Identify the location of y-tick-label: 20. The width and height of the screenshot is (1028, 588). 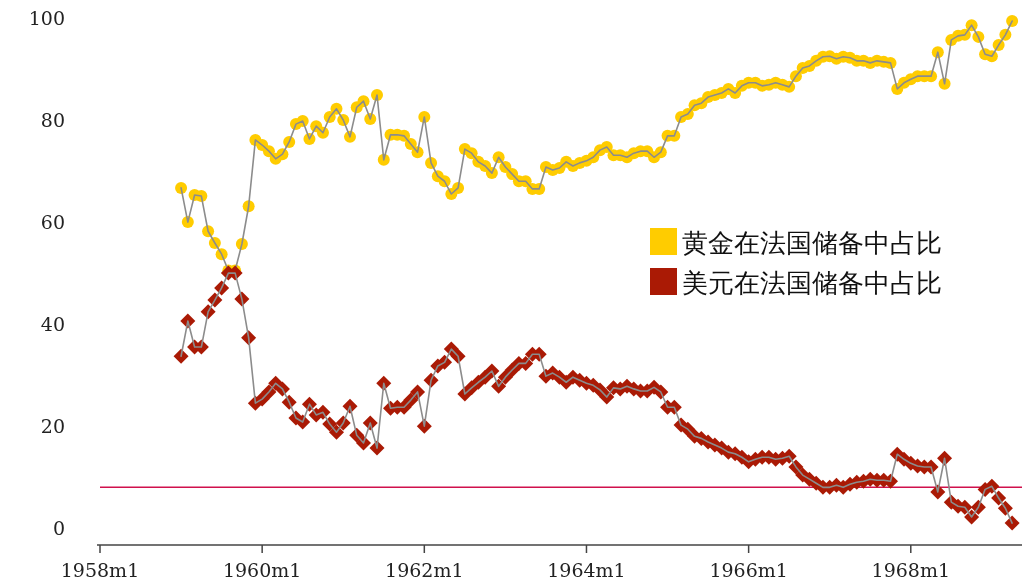
(52, 426).